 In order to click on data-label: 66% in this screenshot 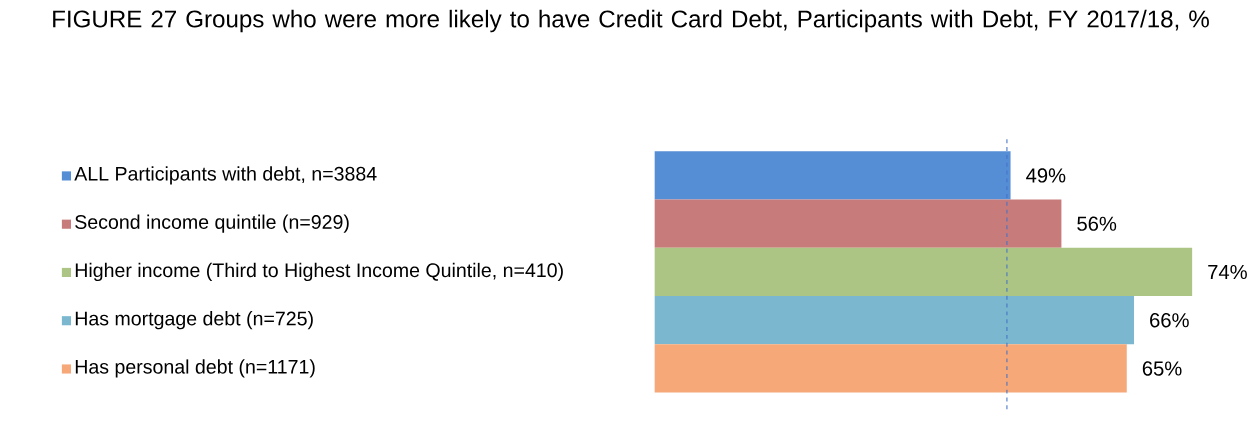, I will do `click(1169, 320)`.